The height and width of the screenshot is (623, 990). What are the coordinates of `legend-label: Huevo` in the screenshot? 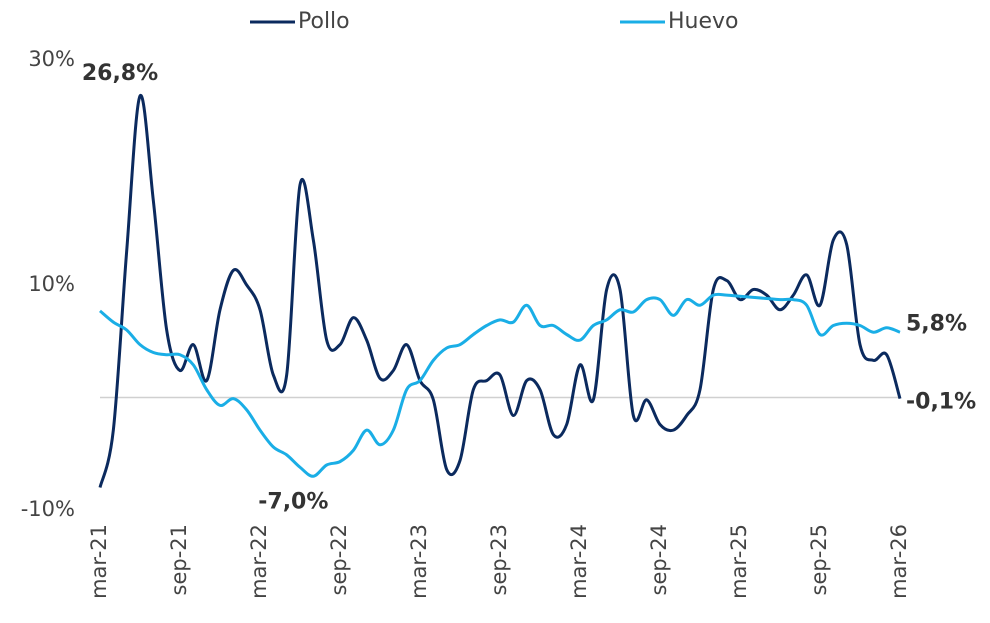 It's located at (703, 21).